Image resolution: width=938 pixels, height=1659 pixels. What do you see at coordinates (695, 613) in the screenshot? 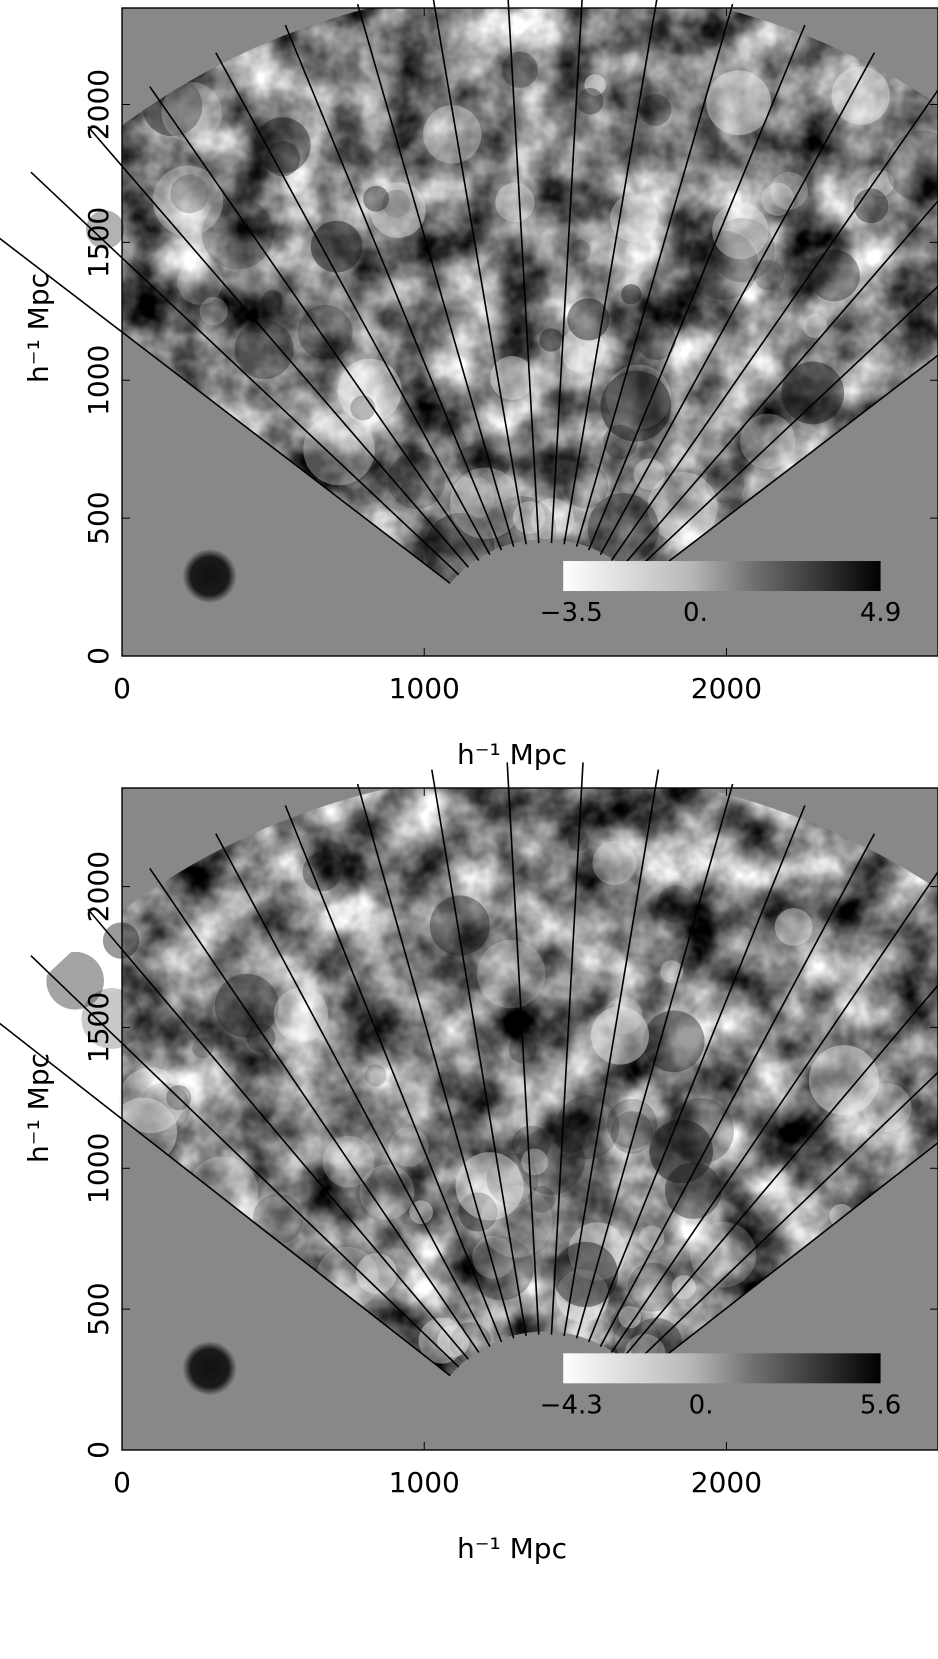
I see `colorbar-label: 0.` at bounding box center [695, 613].